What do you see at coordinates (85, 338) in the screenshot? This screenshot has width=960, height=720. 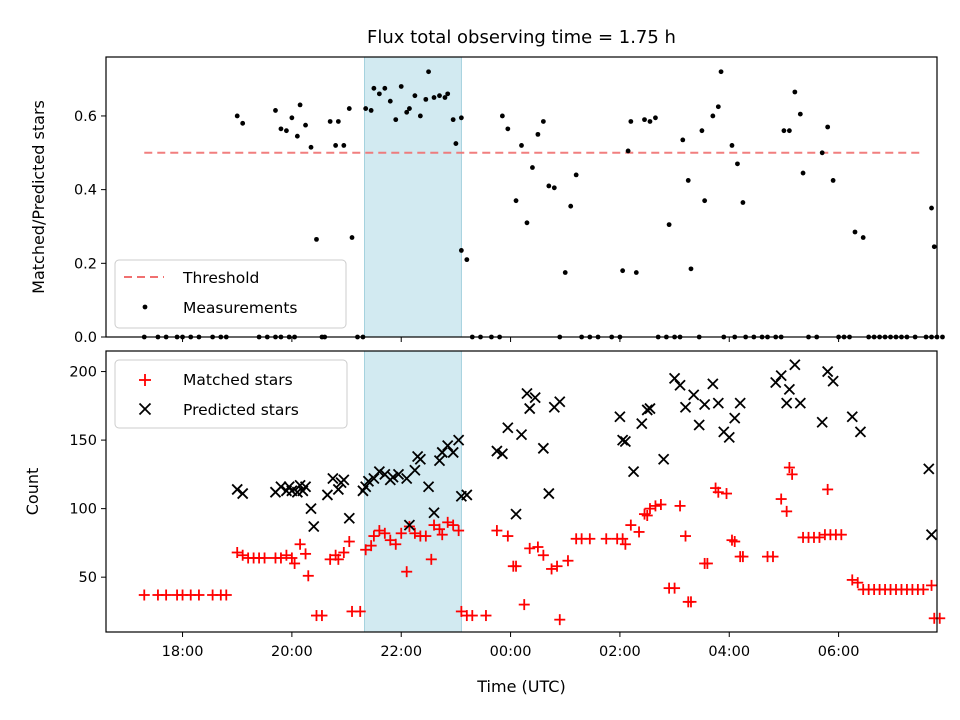 I see `y-tick-label: 0.0` at bounding box center [85, 338].